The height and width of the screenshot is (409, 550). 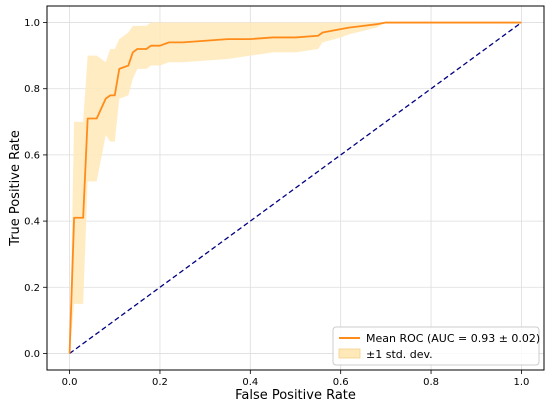 I want to click on y-tick-label: 0.2, so click(x=32, y=288).